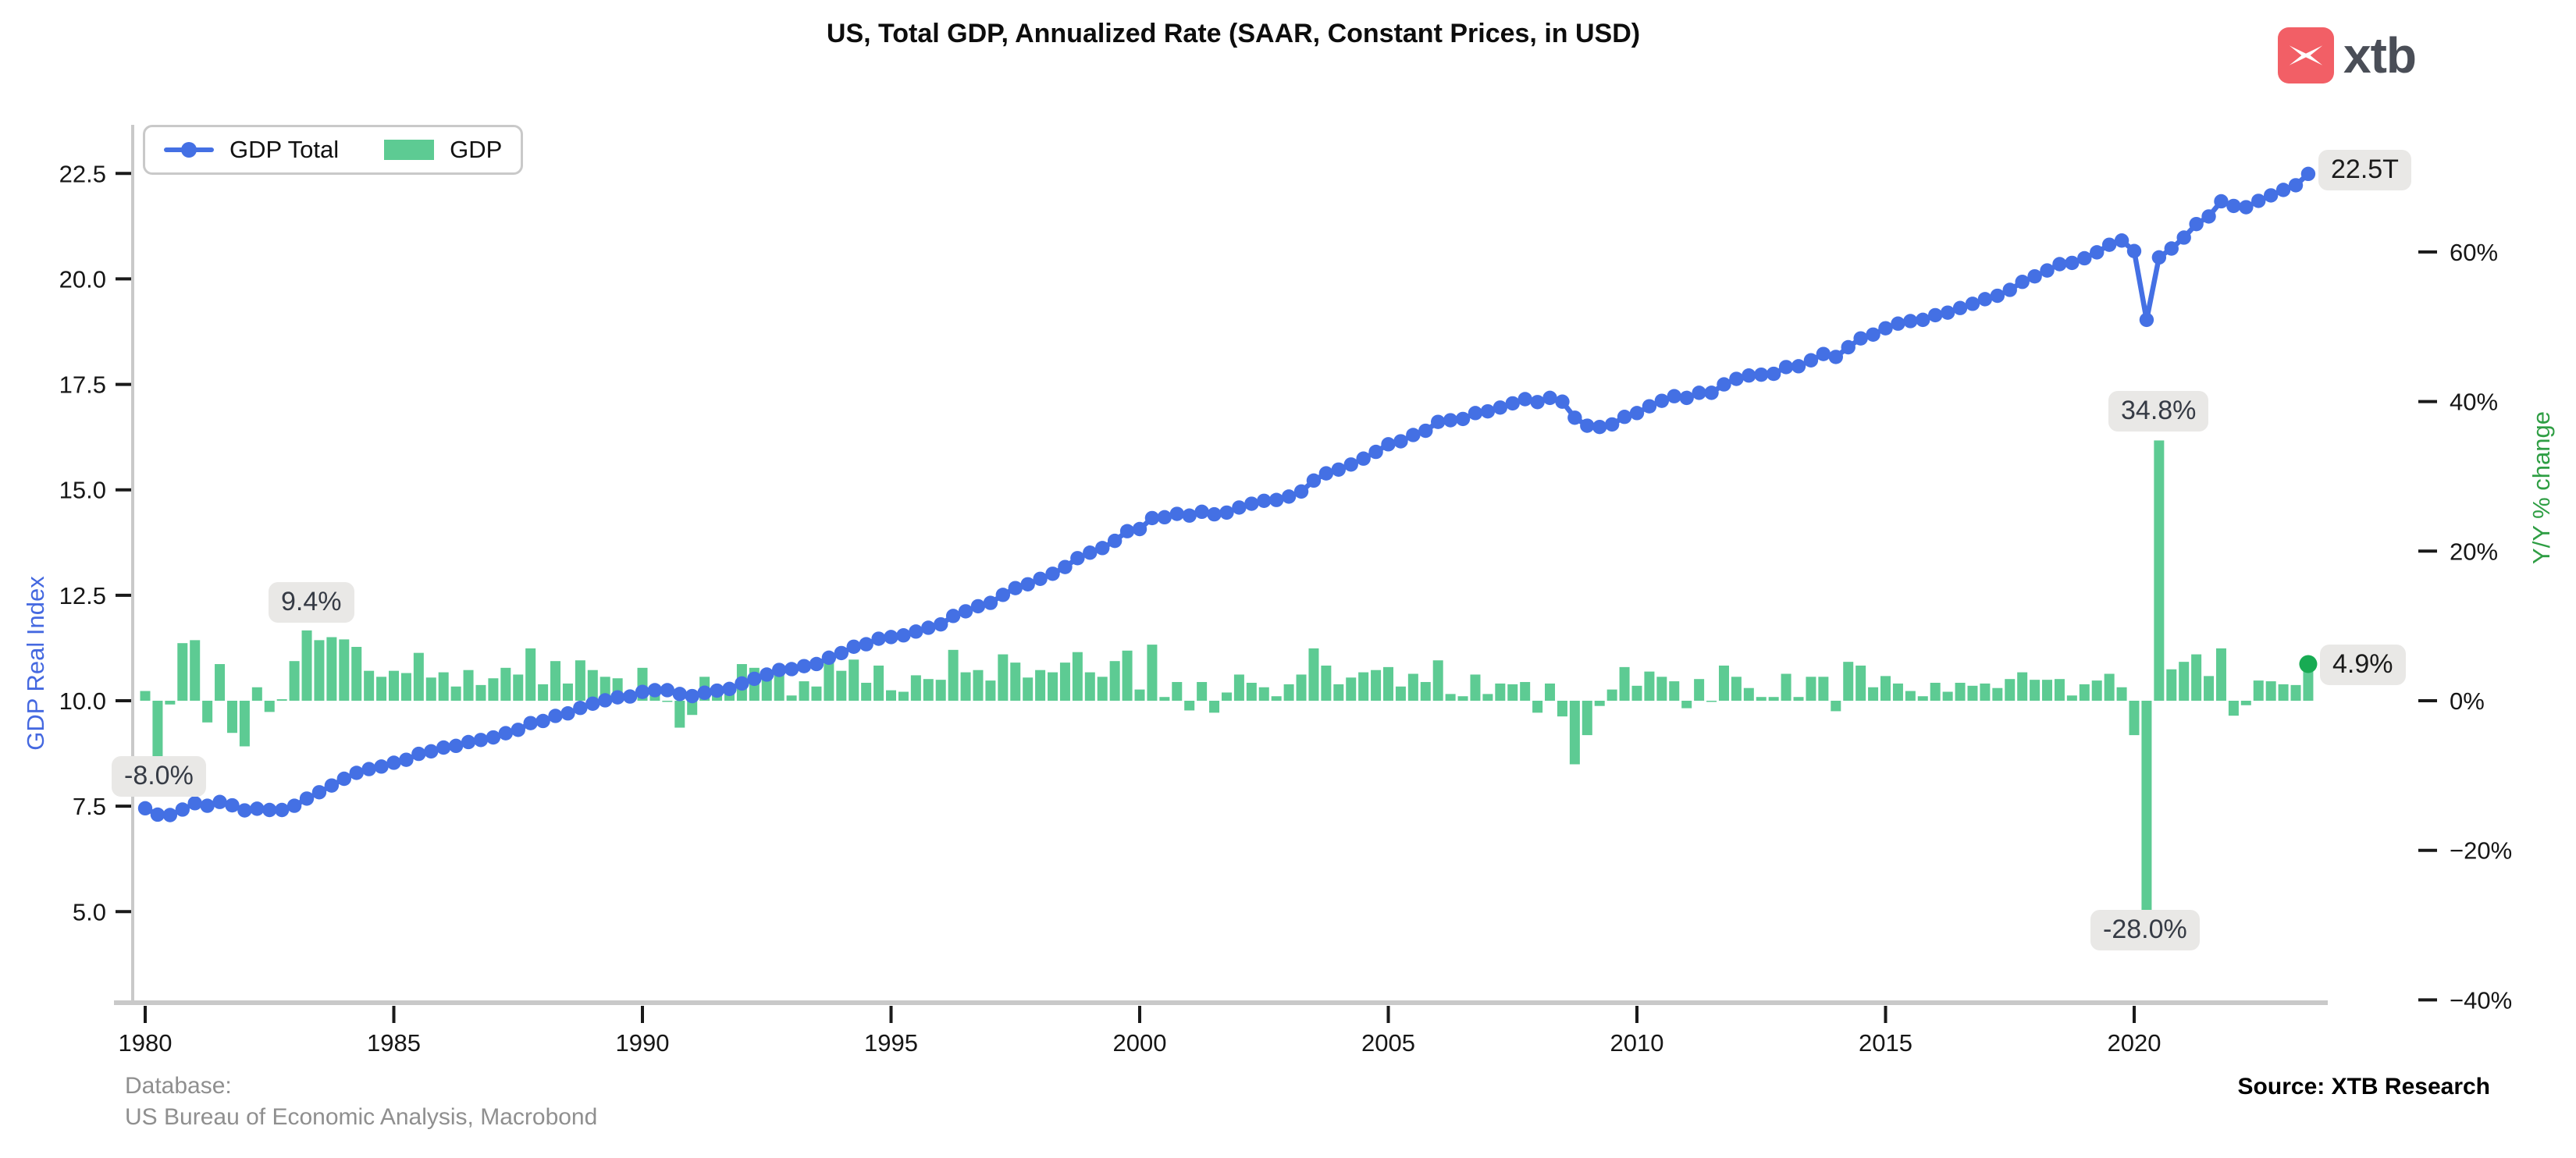  What do you see at coordinates (2481, 851) in the screenshot?
I see `right-axis-tick-label: −20%` at bounding box center [2481, 851].